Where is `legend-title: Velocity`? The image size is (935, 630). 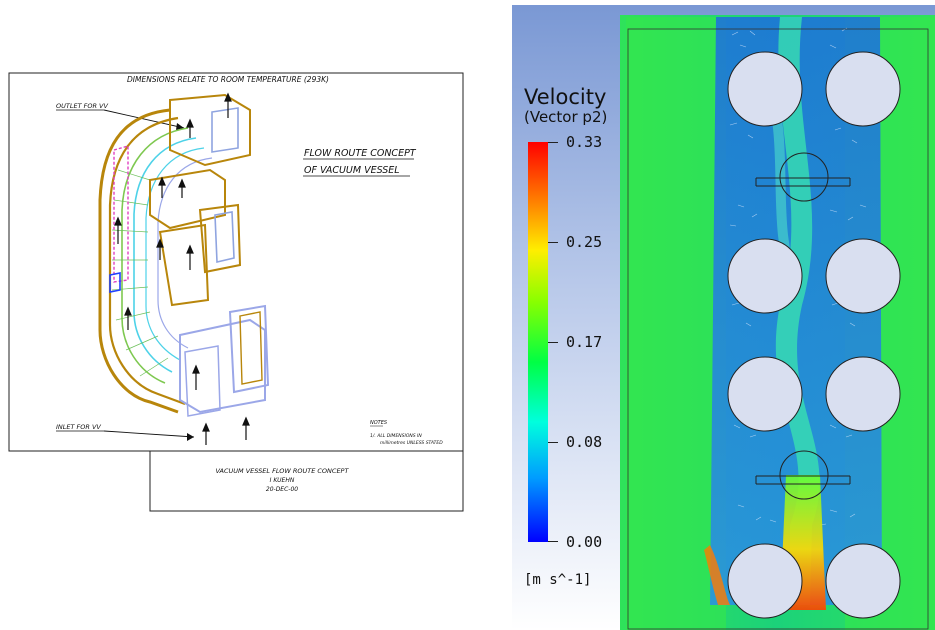 legend-title: Velocity is located at coordinates (565, 97).